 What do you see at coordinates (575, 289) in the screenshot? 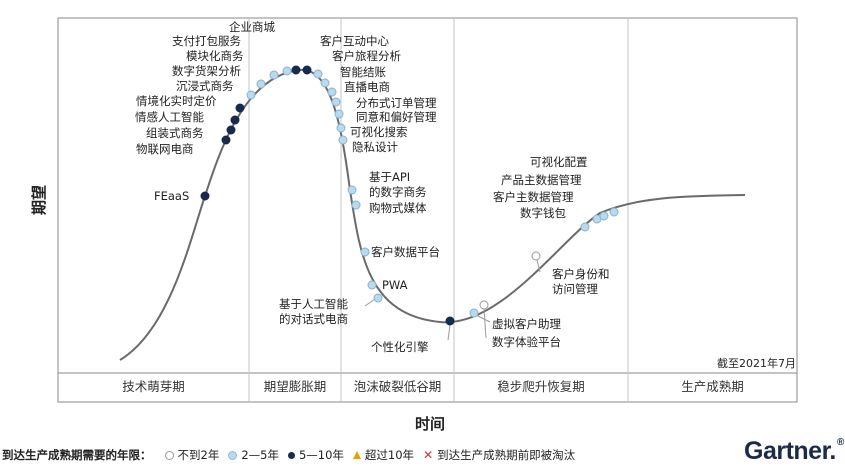
I see `point-label-line: 访问管理` at bounding box center [575, 289].